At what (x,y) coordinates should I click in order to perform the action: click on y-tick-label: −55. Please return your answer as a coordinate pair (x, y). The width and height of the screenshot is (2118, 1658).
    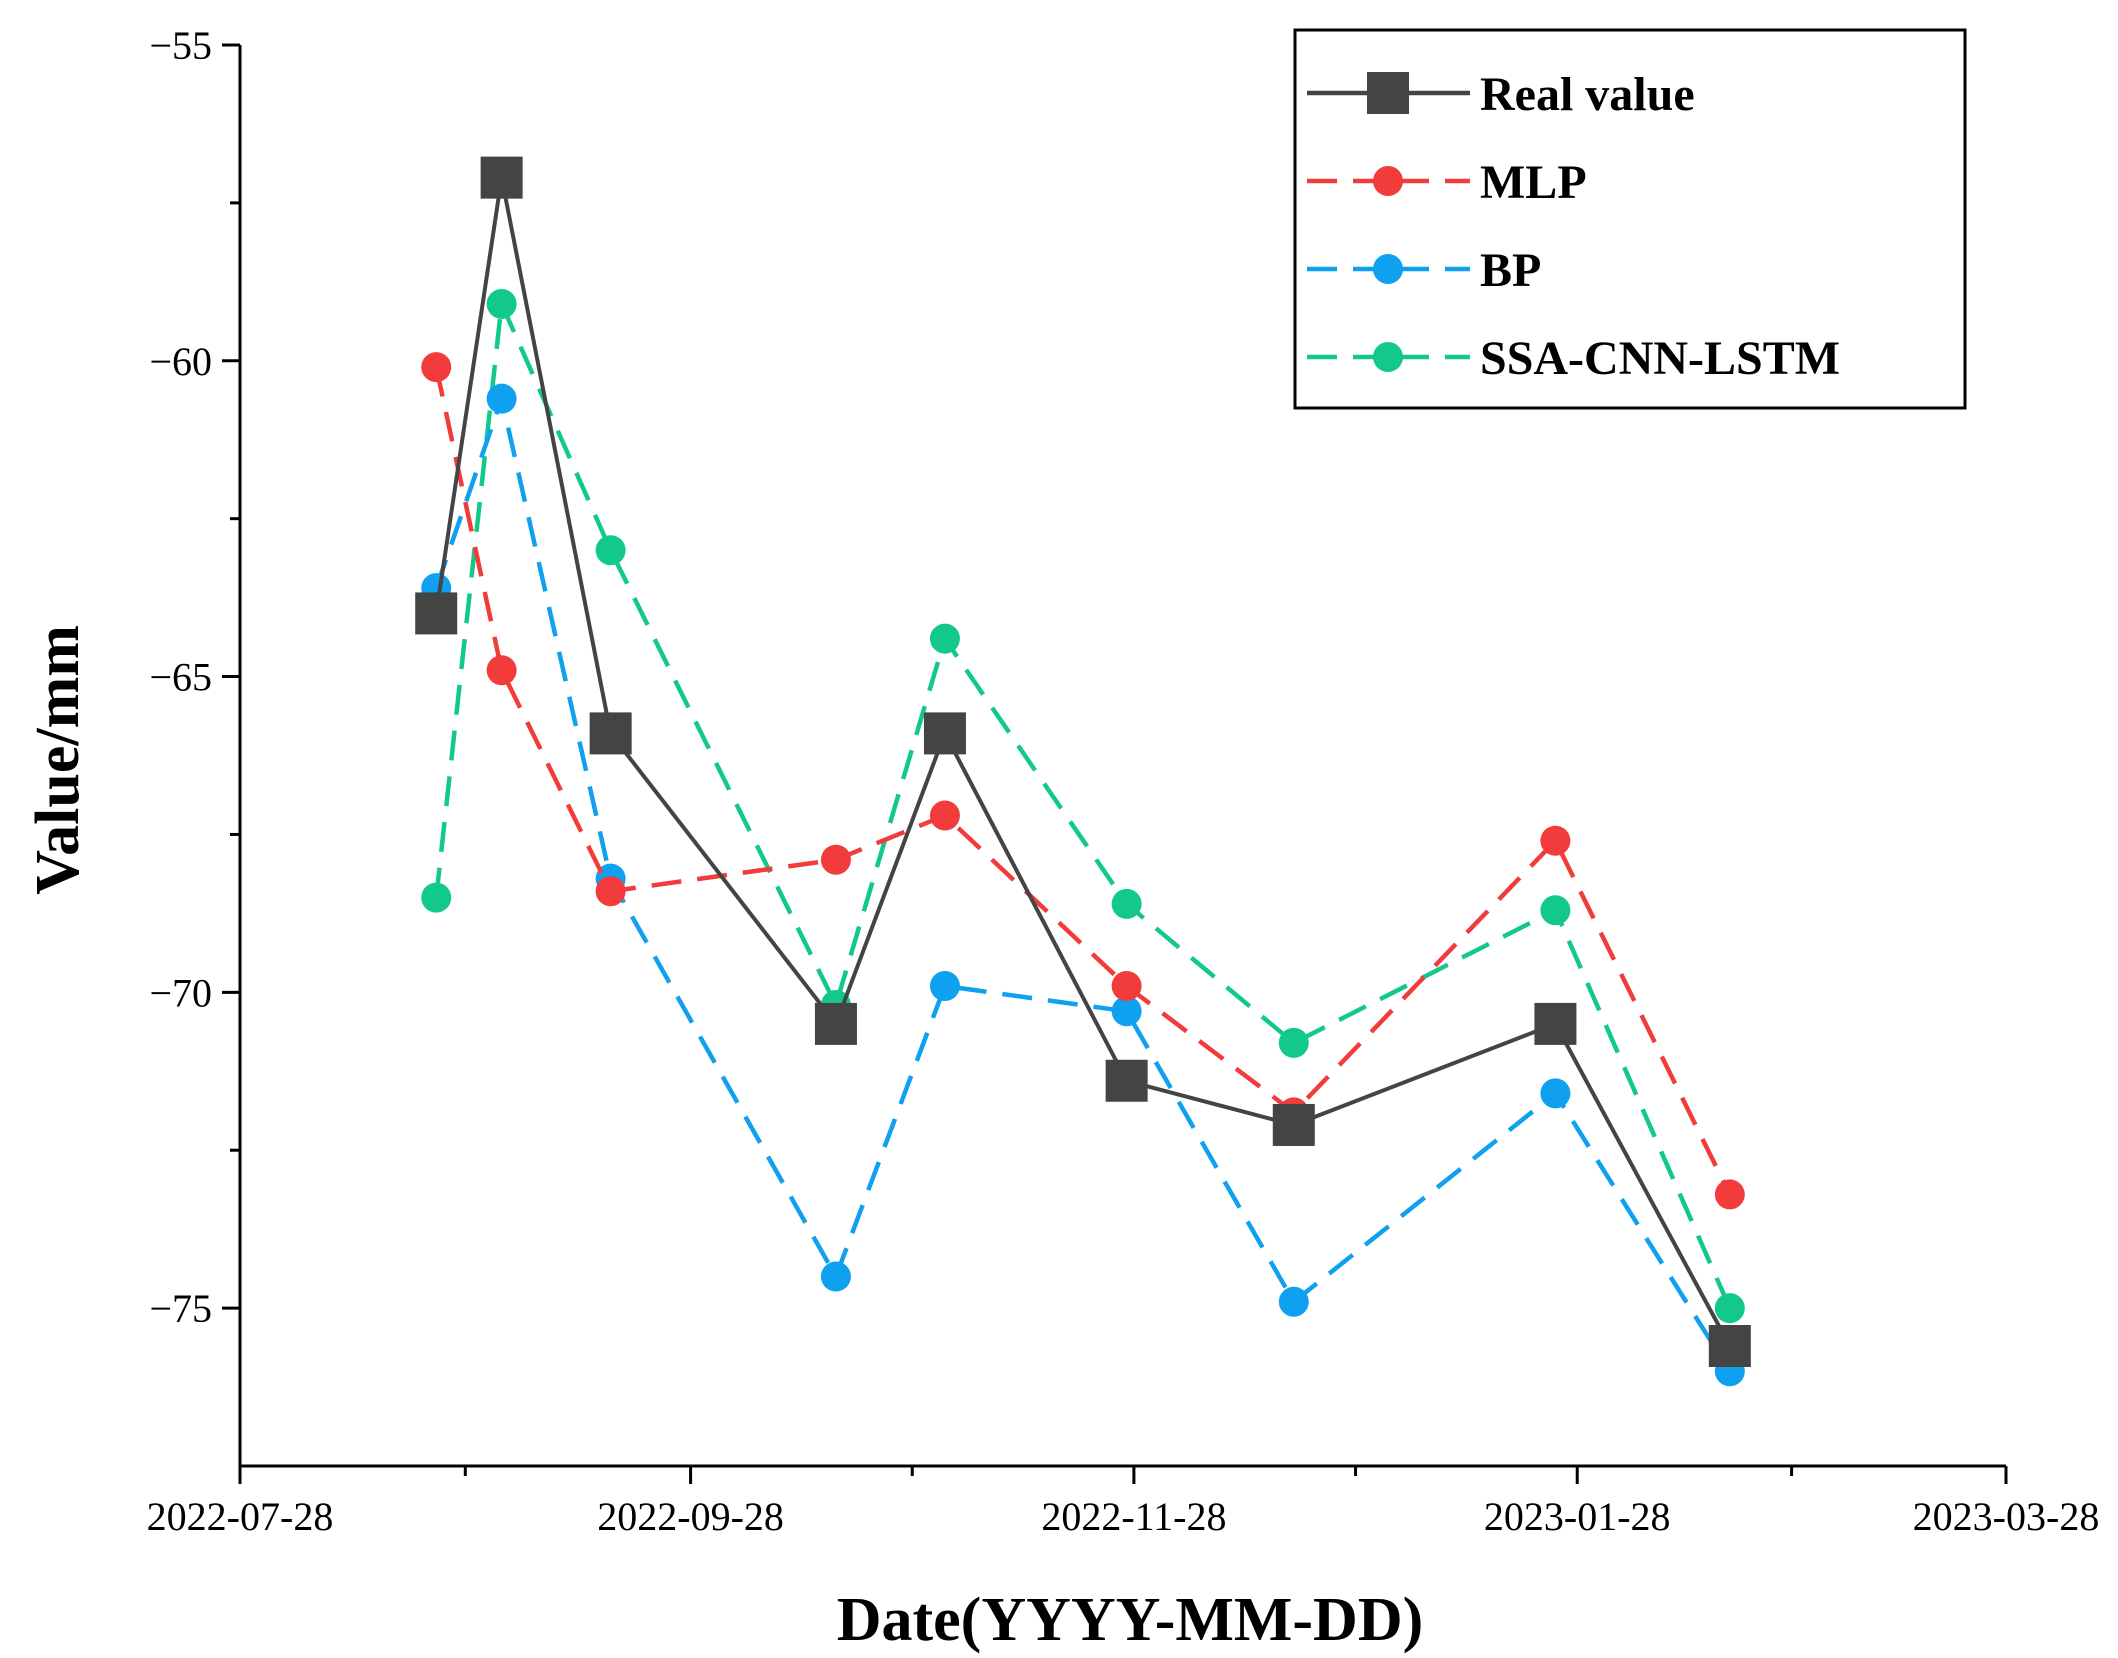
    Looking at the image, I should click on (180, 45).